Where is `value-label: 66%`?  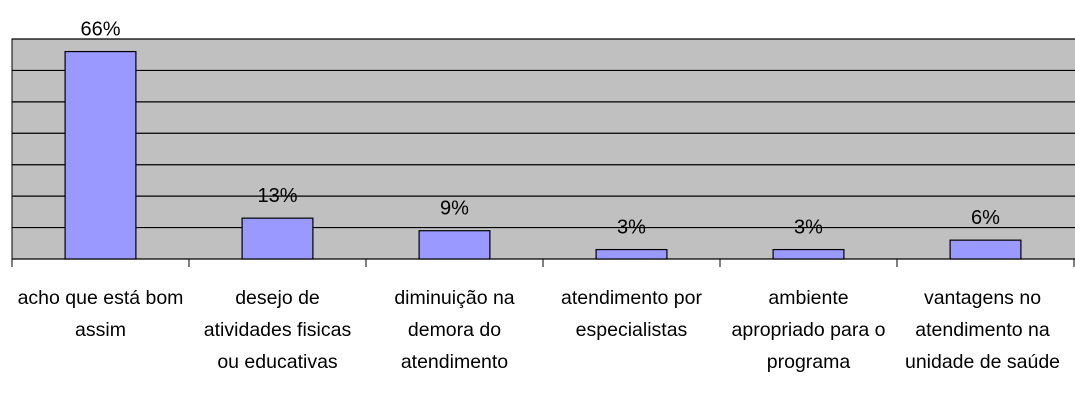
value-label: 66% is located at coordinates (100, 30).